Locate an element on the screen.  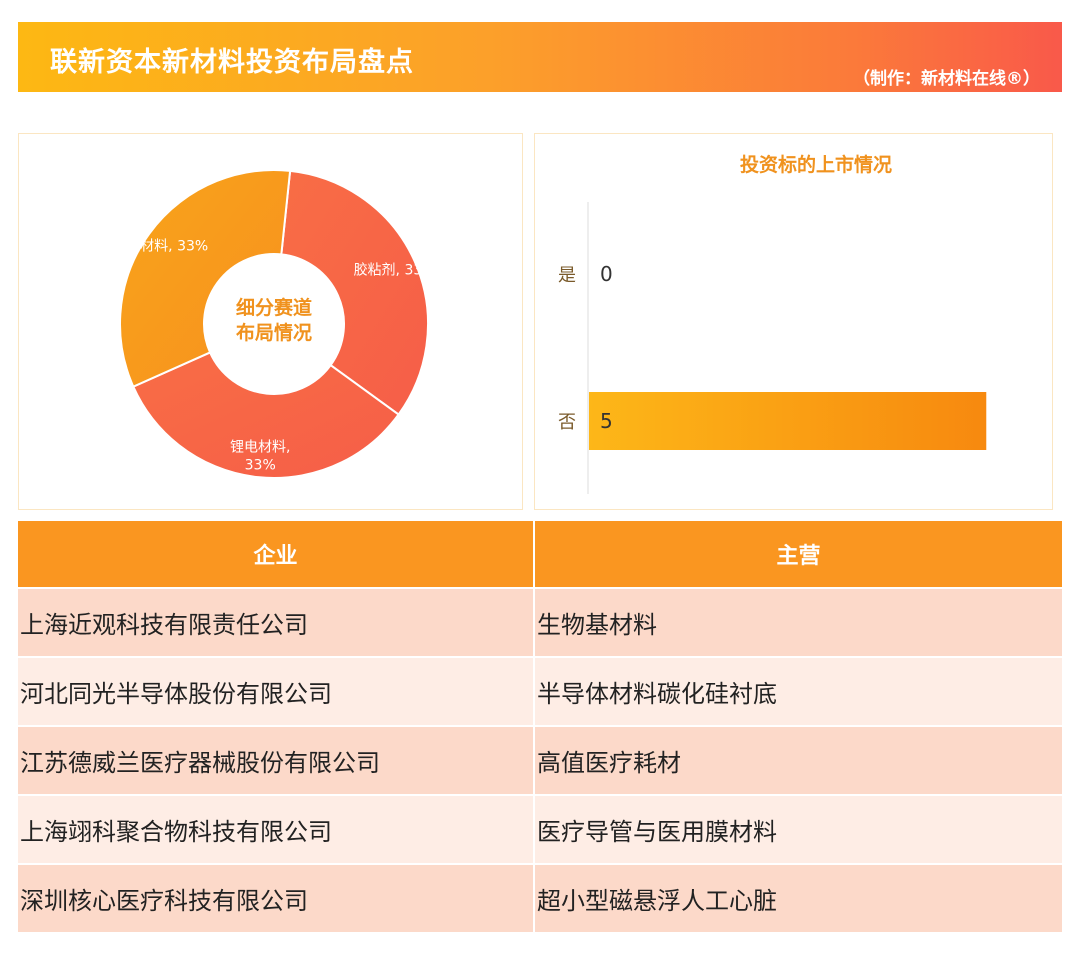
company-cell: 江苏德威兰医疗器械股份有限公司 is located at coordinates (276, 760).